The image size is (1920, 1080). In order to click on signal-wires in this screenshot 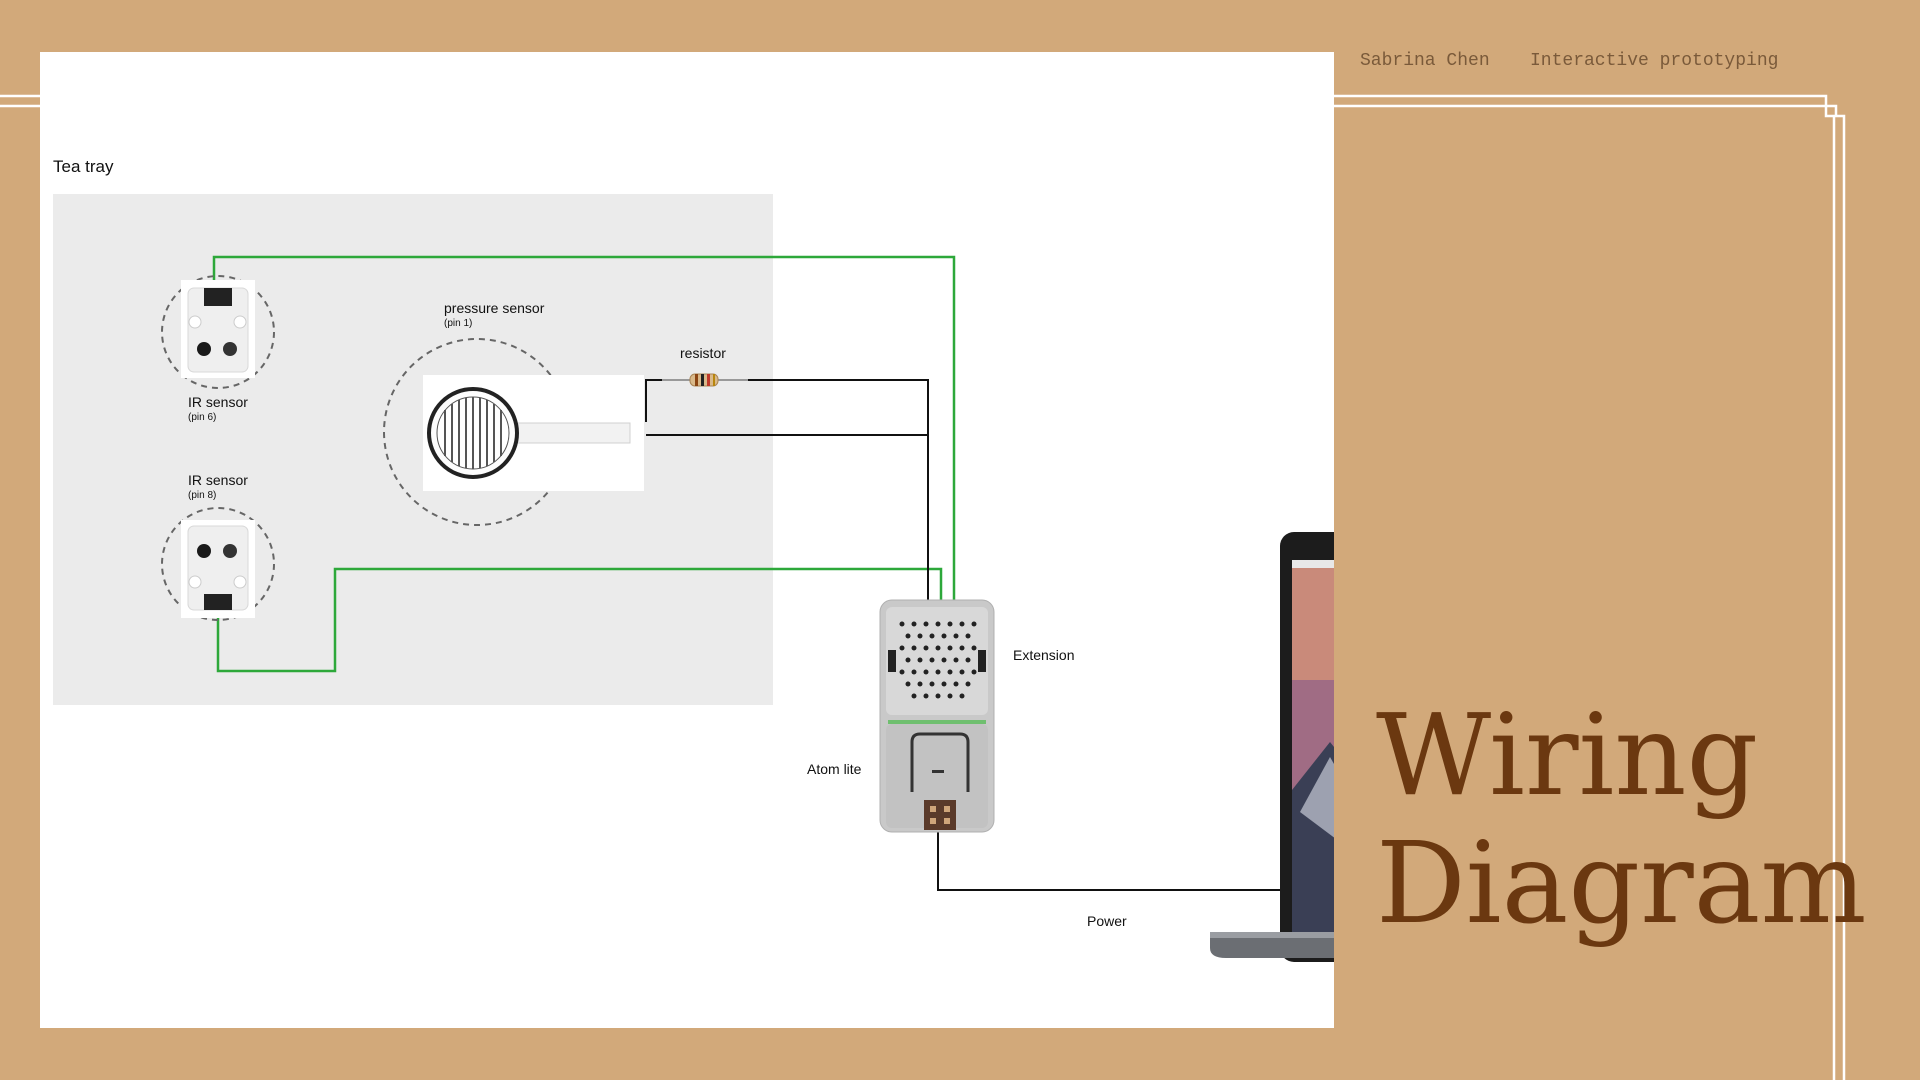, I will do `click(584, 464)`.